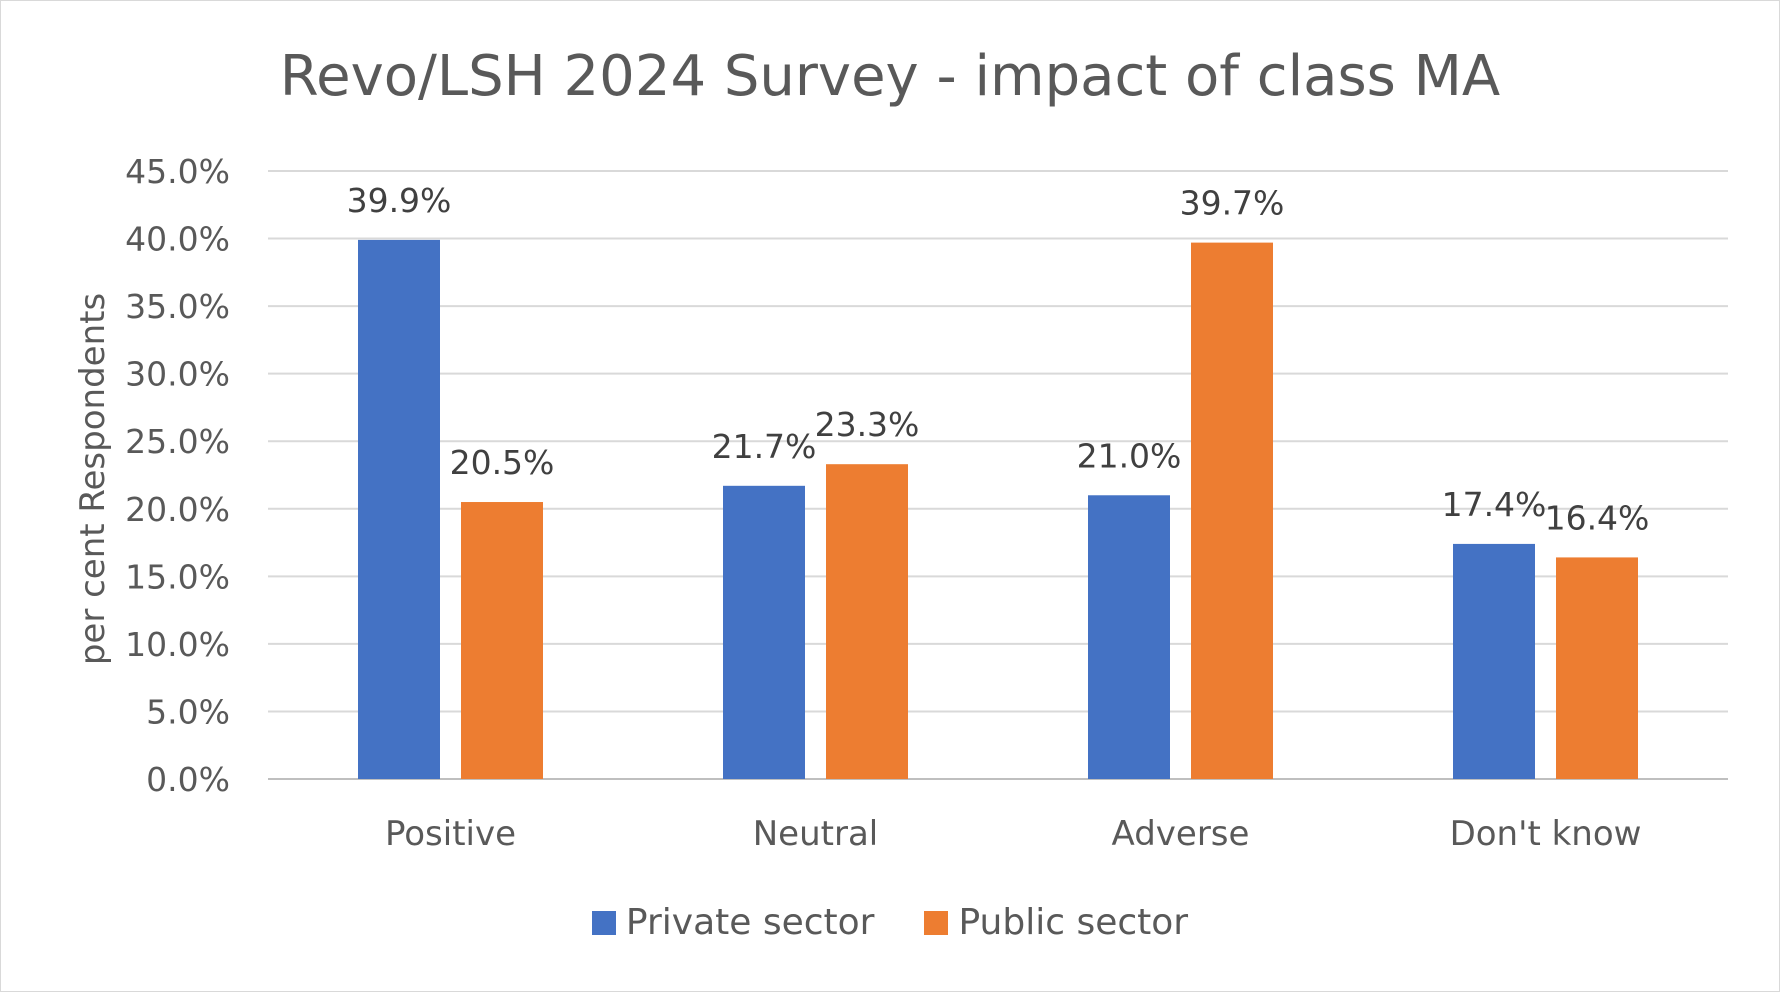 The height and width of the screenshot is (992, 1780). What do you see at coordinates (1597, 517) in the screenshot?
I see `data-label: 16.4%` at bounding box center [1597, 517].